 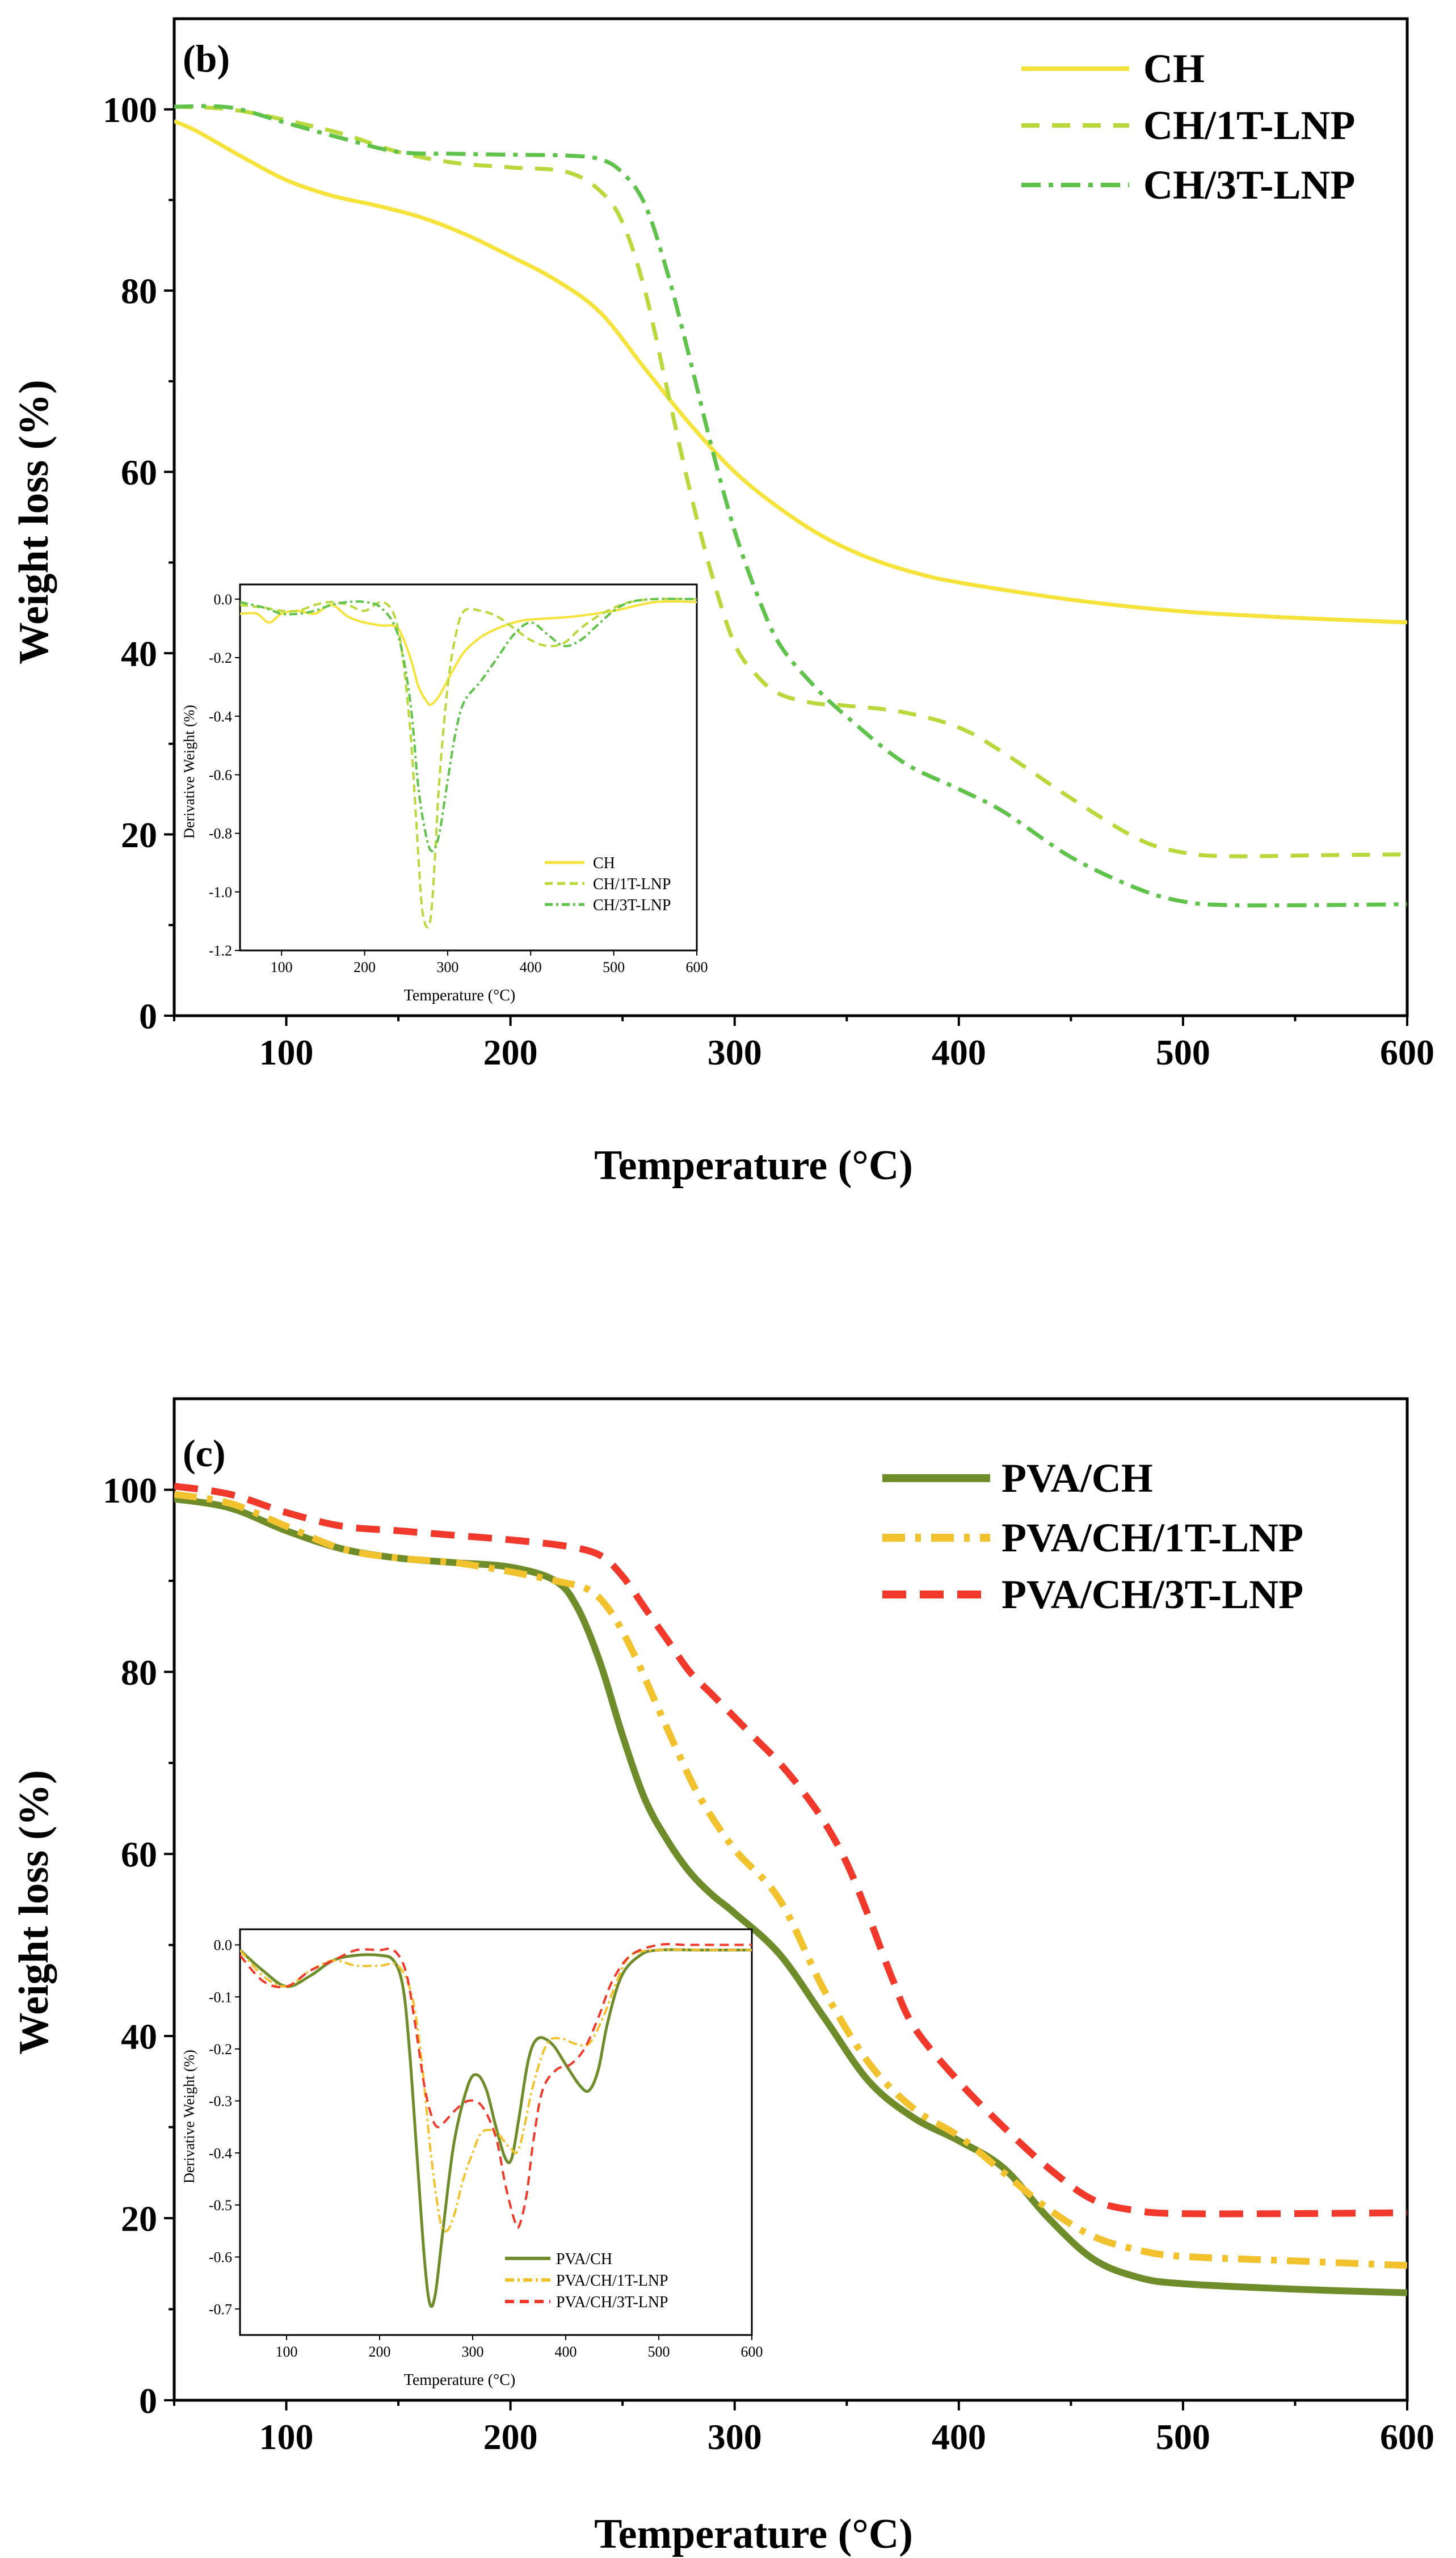 What do you see at coordinates (584, 2259) in the screenshot?
I see `inset-legend-label-pva-ch: PVA/CH` at bounding box center [584, 2259].